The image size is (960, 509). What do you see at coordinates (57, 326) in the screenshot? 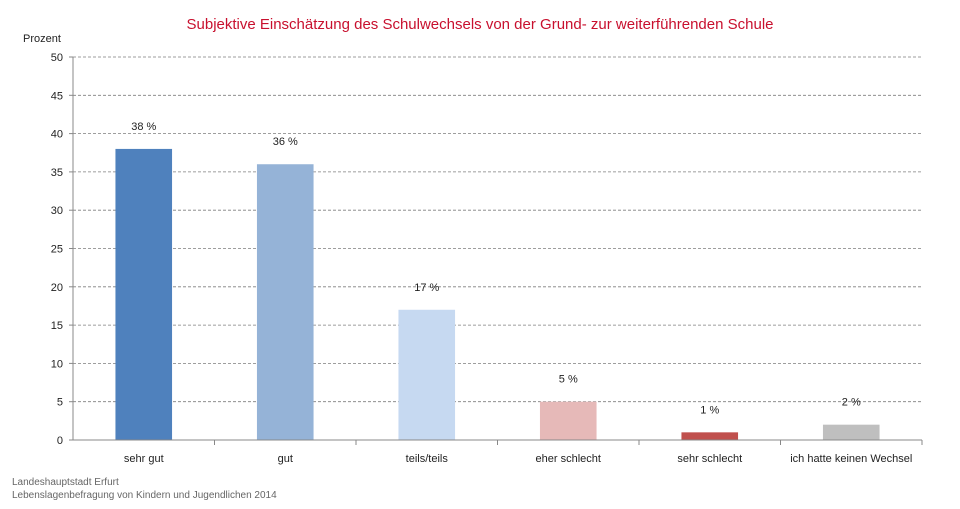
I see `y-tick-label-15: 15` at bounding box center [57, 326].